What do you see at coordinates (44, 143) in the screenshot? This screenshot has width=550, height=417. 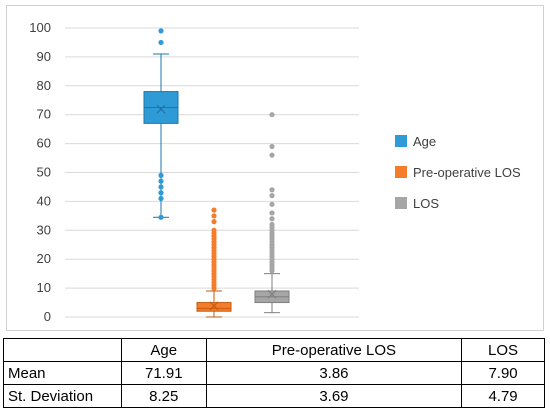 I see `y-tick-label: 60` at bounding box center [44, 143].